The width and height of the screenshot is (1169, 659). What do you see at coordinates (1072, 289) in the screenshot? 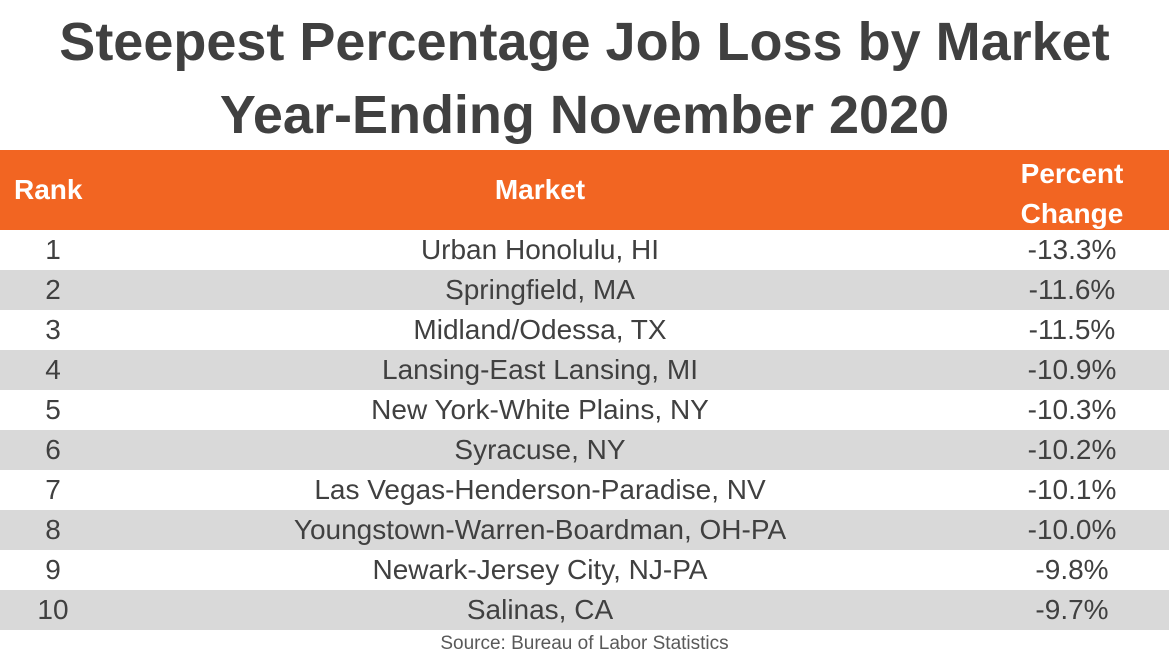
I see `percent-change-cell: -11.6%` at bounding box center [1072, 289].